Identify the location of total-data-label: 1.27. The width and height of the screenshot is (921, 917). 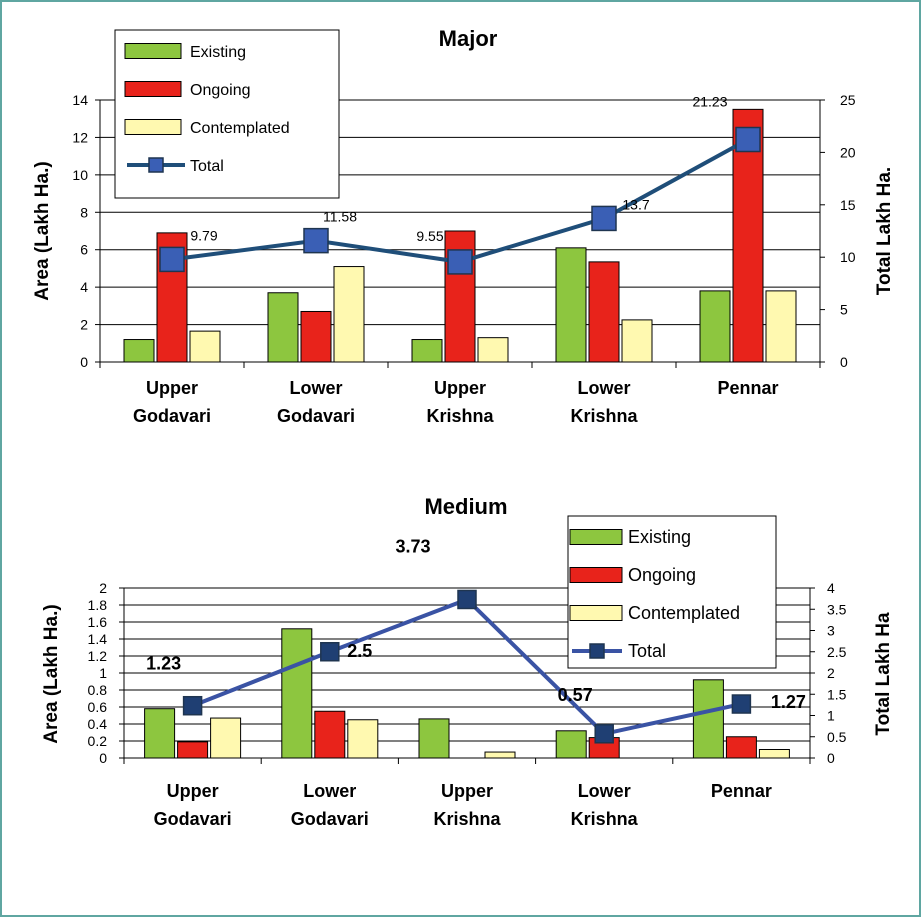
(788, 702).